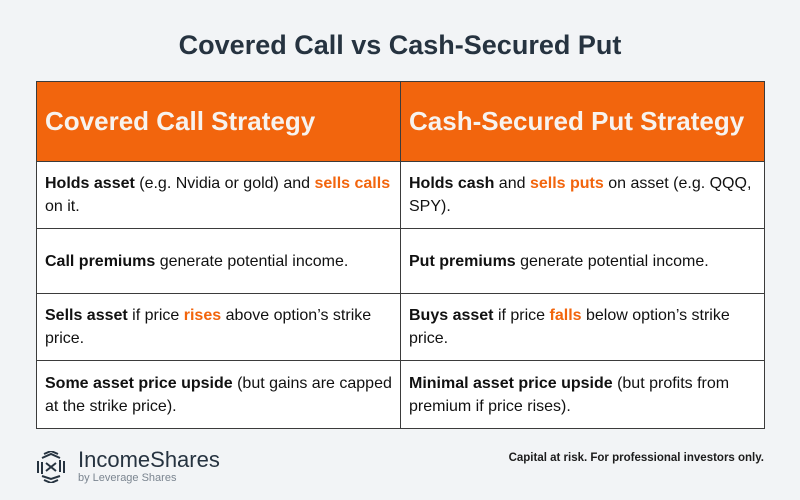 This screenshot has width=800, height=500. I want to click on covered-call-cell: Call premiums generate potential income., so click(218, 261).